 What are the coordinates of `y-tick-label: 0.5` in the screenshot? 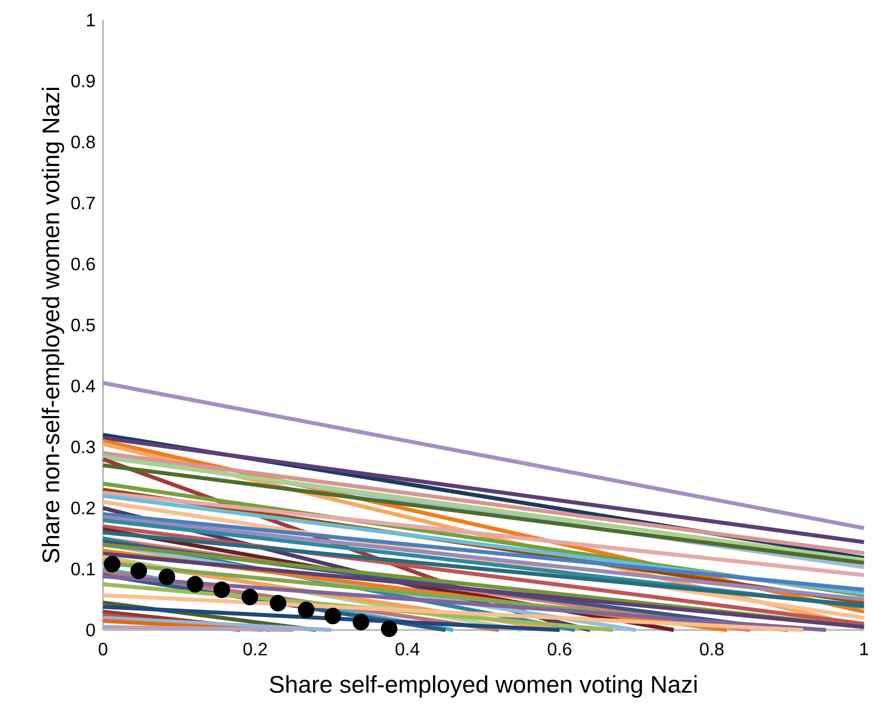 It's located at (83, 325).